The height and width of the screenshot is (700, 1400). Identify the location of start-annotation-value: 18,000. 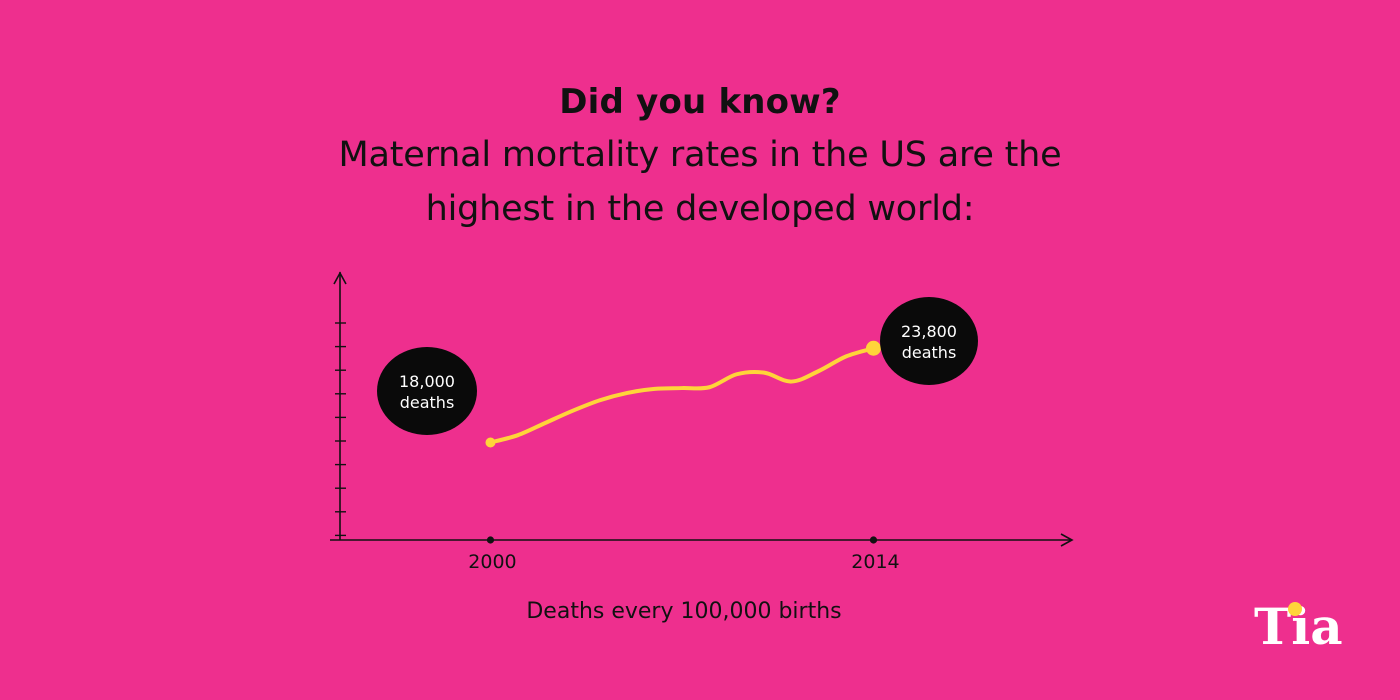
(427, 381).